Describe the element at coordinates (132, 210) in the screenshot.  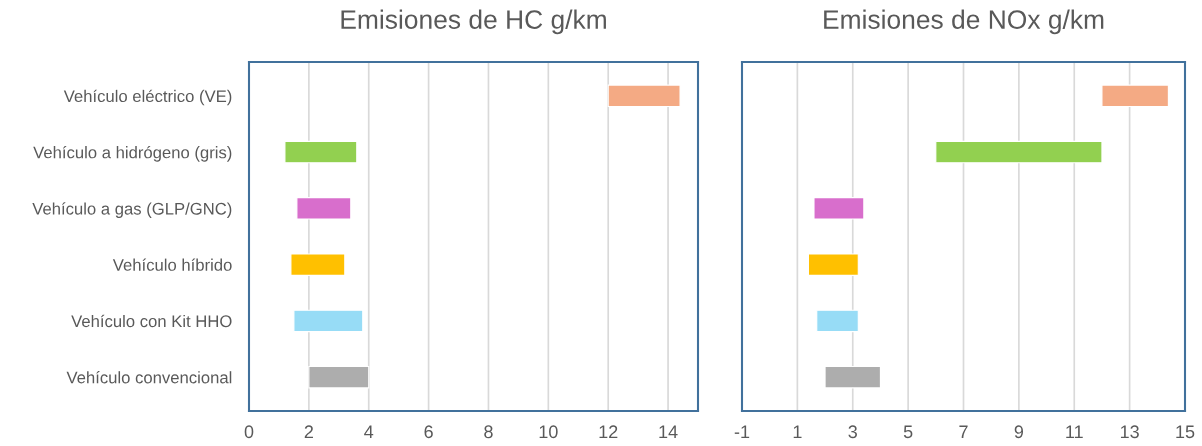
I see `y-tick-label: Vehículo a gas (GLP/GNC)` at that location.